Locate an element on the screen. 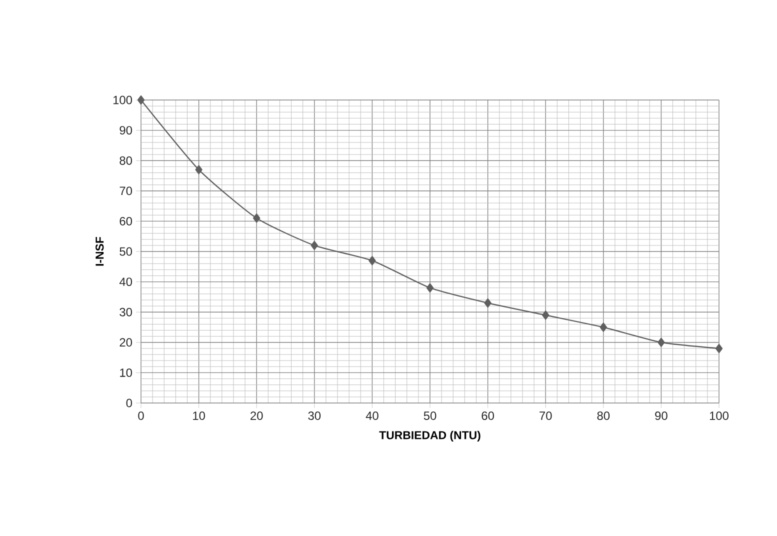 This screenshot has height=536, width=777. x-tick-label: 60 is located at coordinates (488, 416).